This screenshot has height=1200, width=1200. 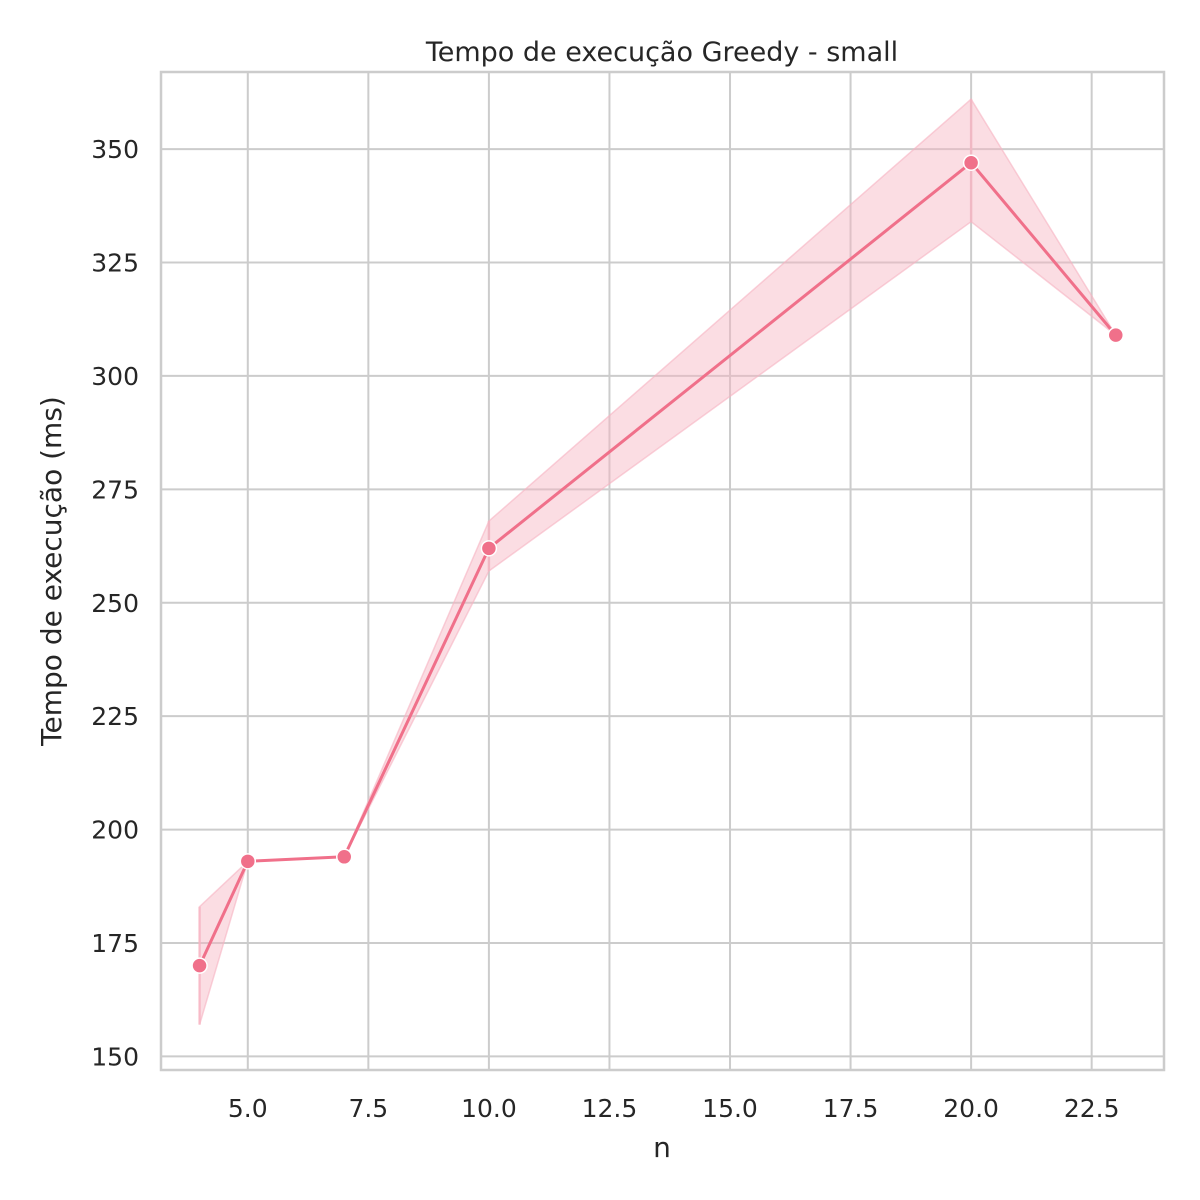 What do you see at coordinates (115, 376) in the screenshot?
I see `y-tick-label: 300` at bounding box center [115, 376].